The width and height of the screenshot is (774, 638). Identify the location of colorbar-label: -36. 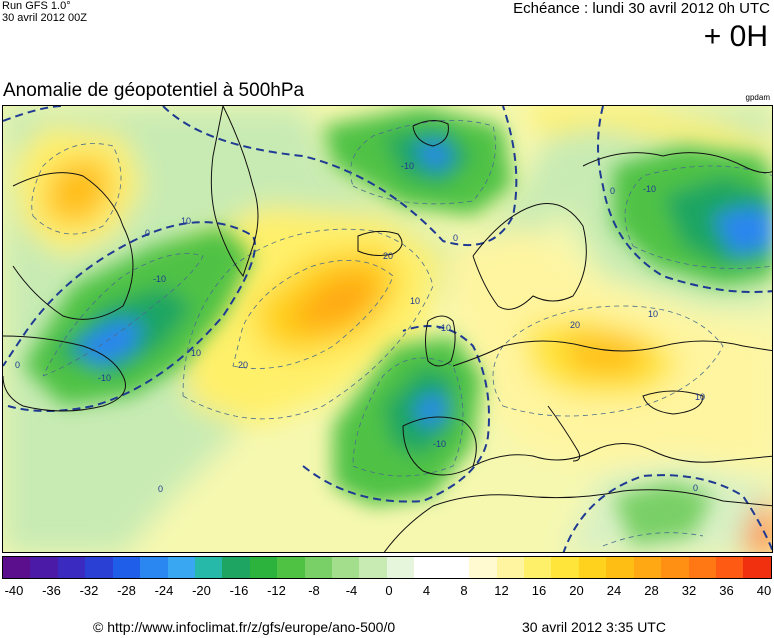
(51, 590).